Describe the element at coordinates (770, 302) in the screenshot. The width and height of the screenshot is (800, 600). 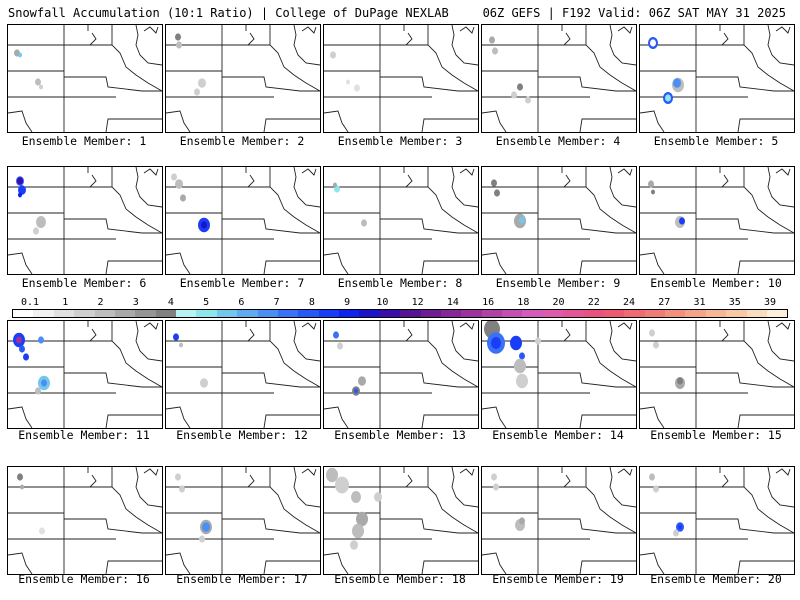
I see `colorbar-tick-label: 39` at that location.